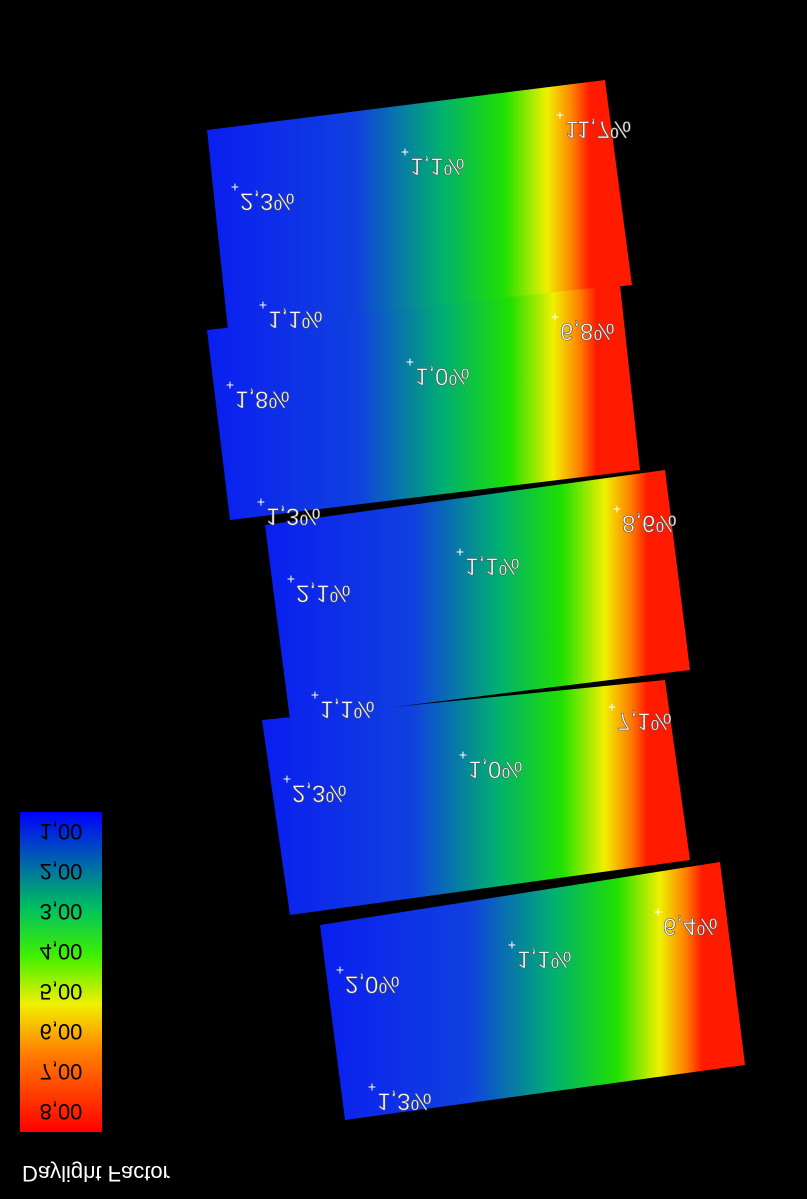  What do you see at coordinates (649, 523) in the screenshot?
I see `df-annotation: 8,6%` at bounding box center [649, 523].